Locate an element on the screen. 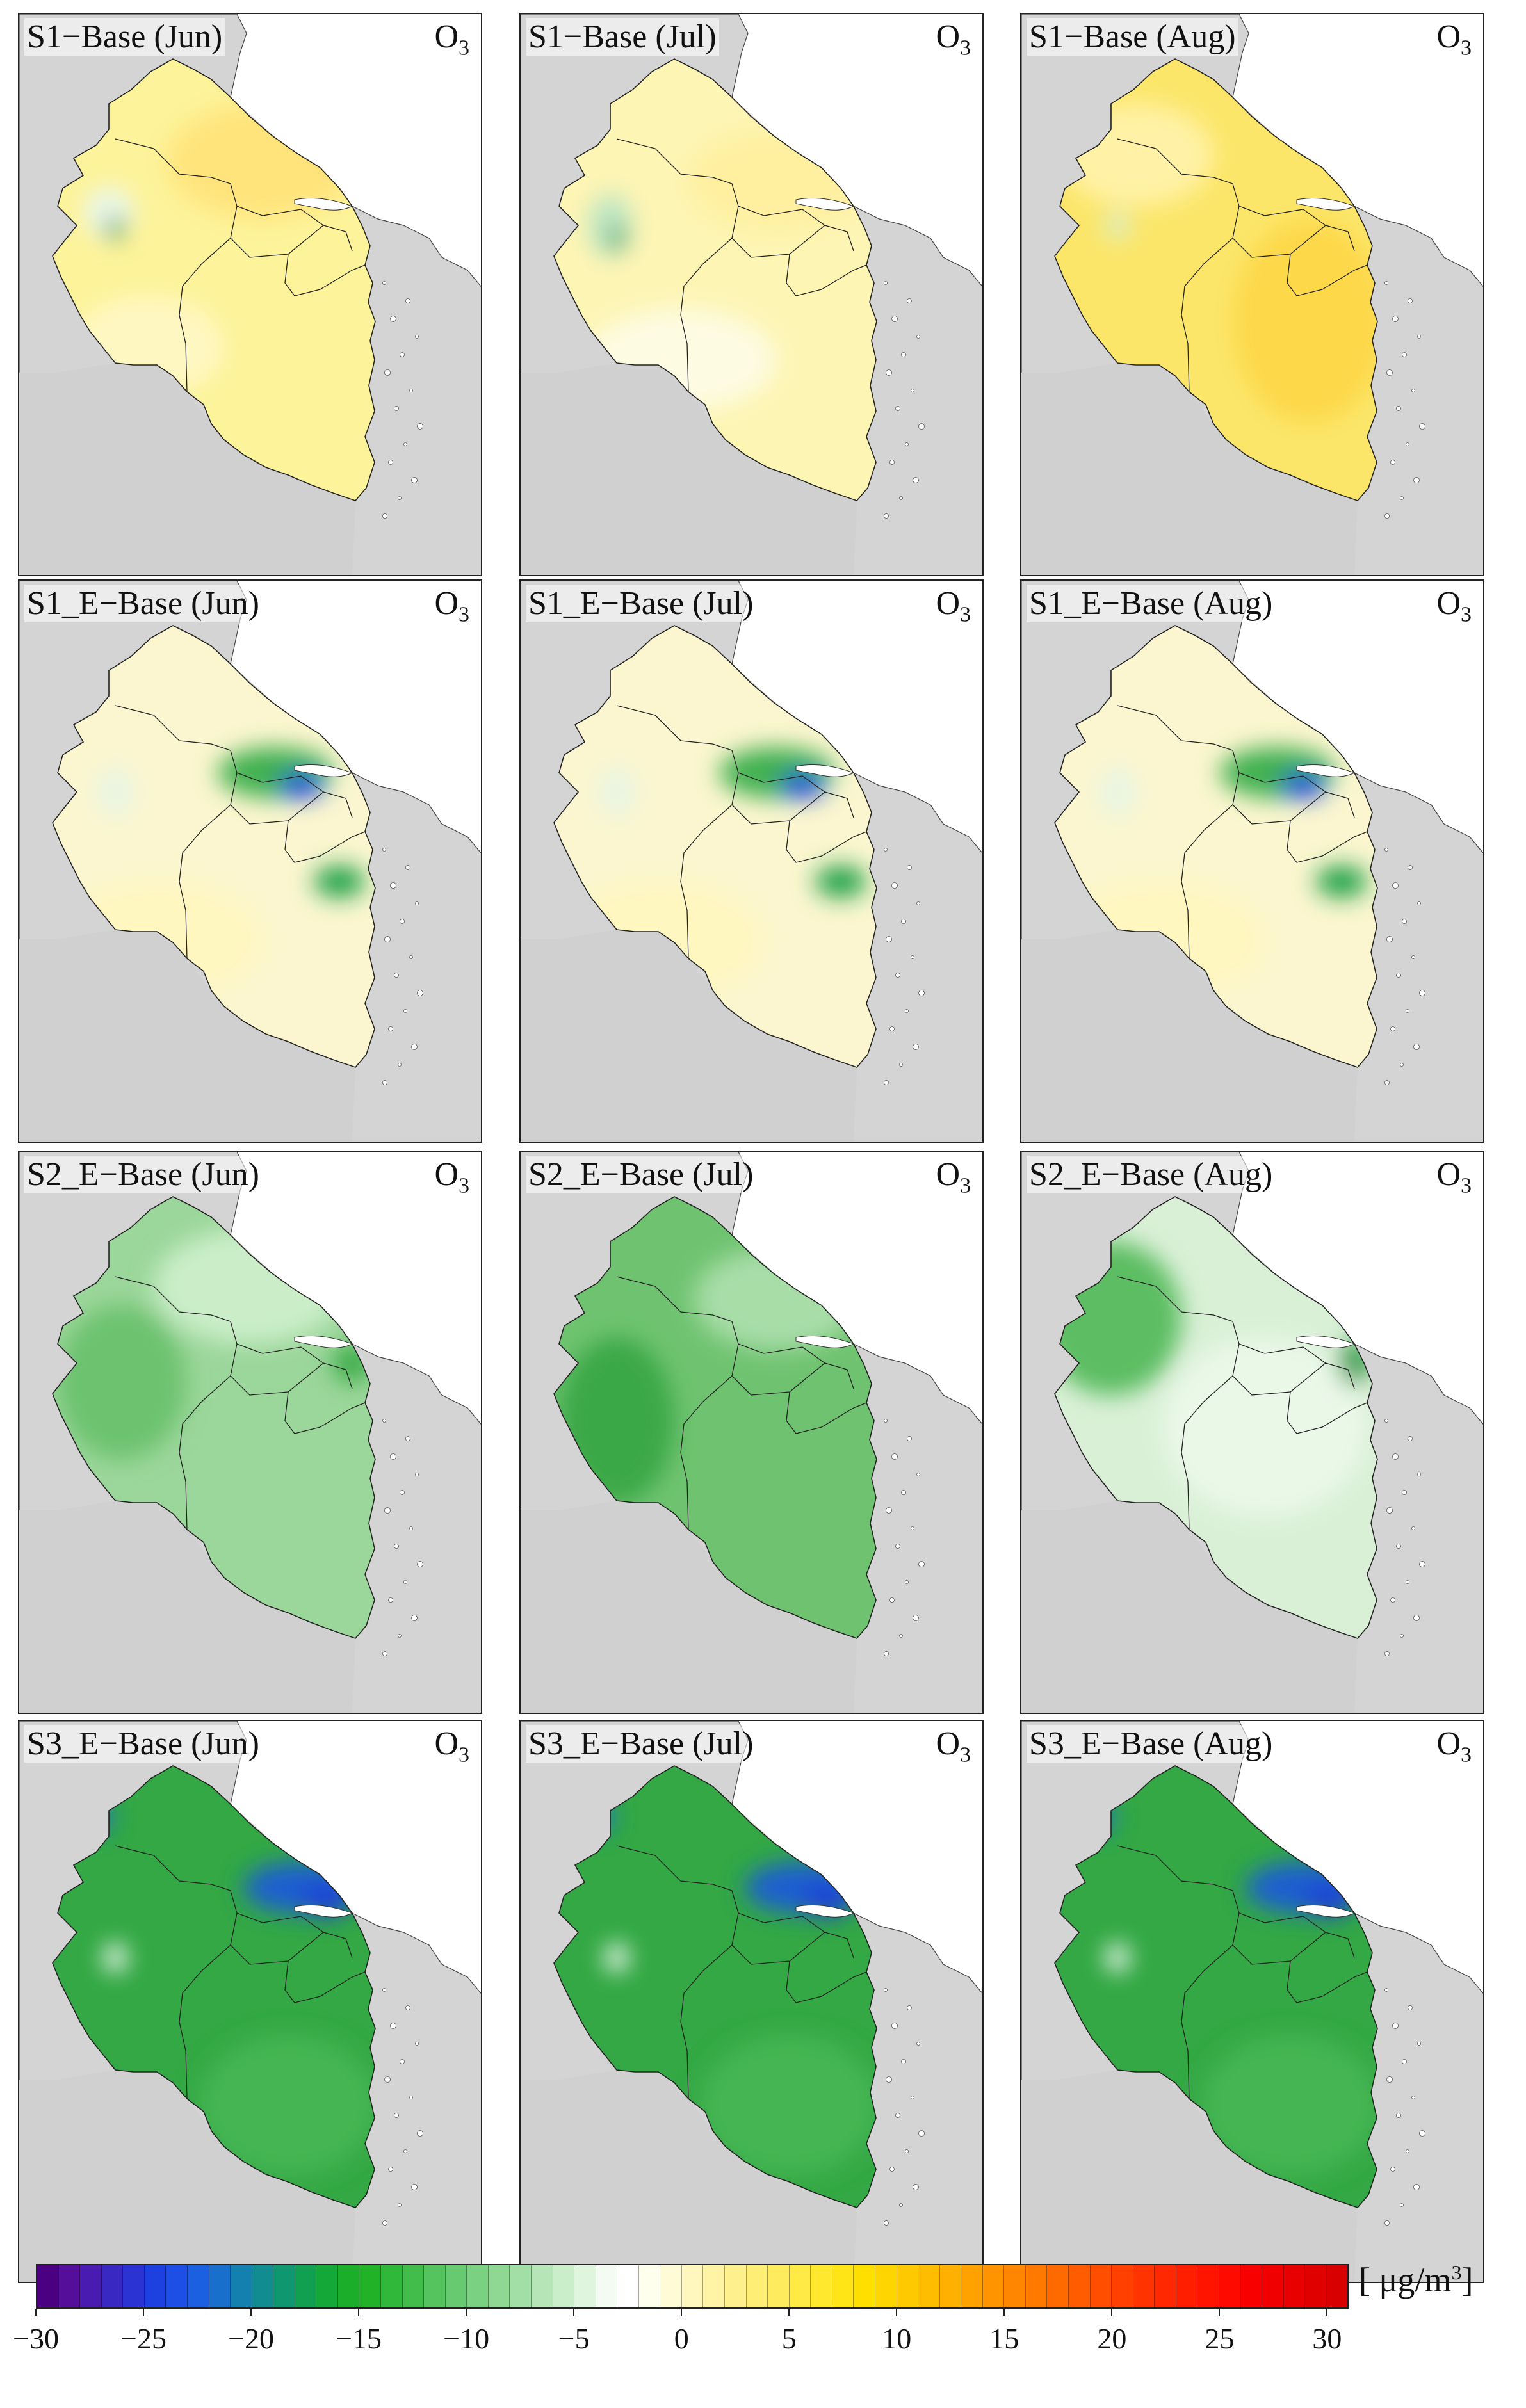 The width and height of the screenshot is (1526, 2408). panel-title: S2_E−Base (Aug) is located at coordinates (1152, 1174).